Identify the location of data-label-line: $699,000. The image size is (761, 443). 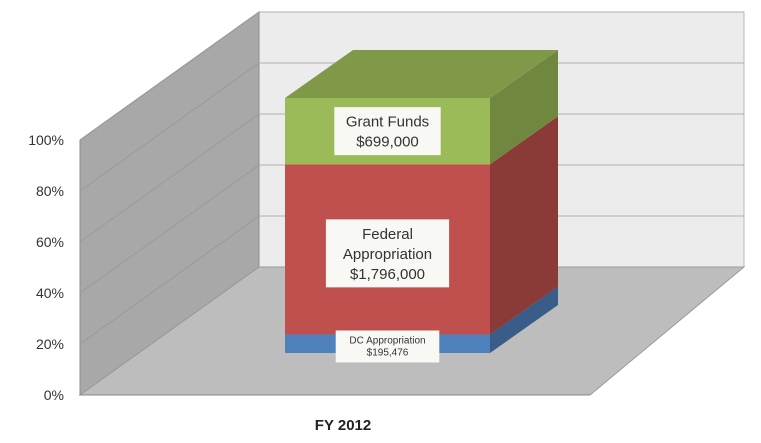
(387, 142).